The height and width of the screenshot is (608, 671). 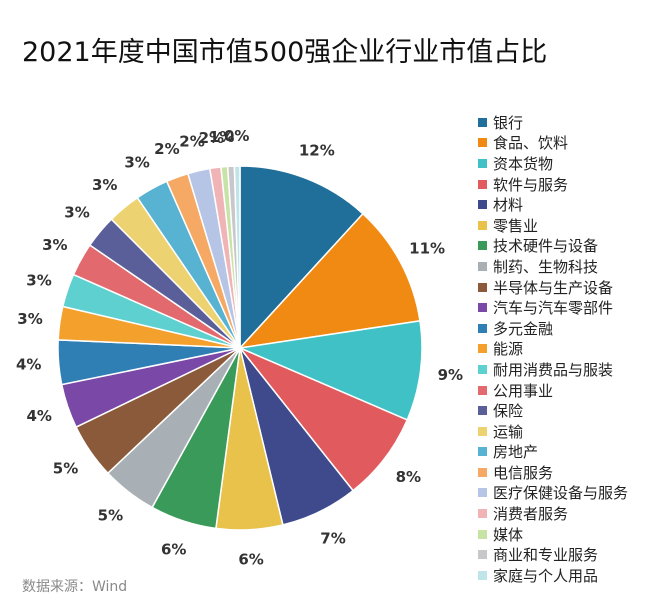 What do you see at coordinates (408, 477) in the screenshot?
I see `slice-label: 8%` at bounding box center [408, 477].